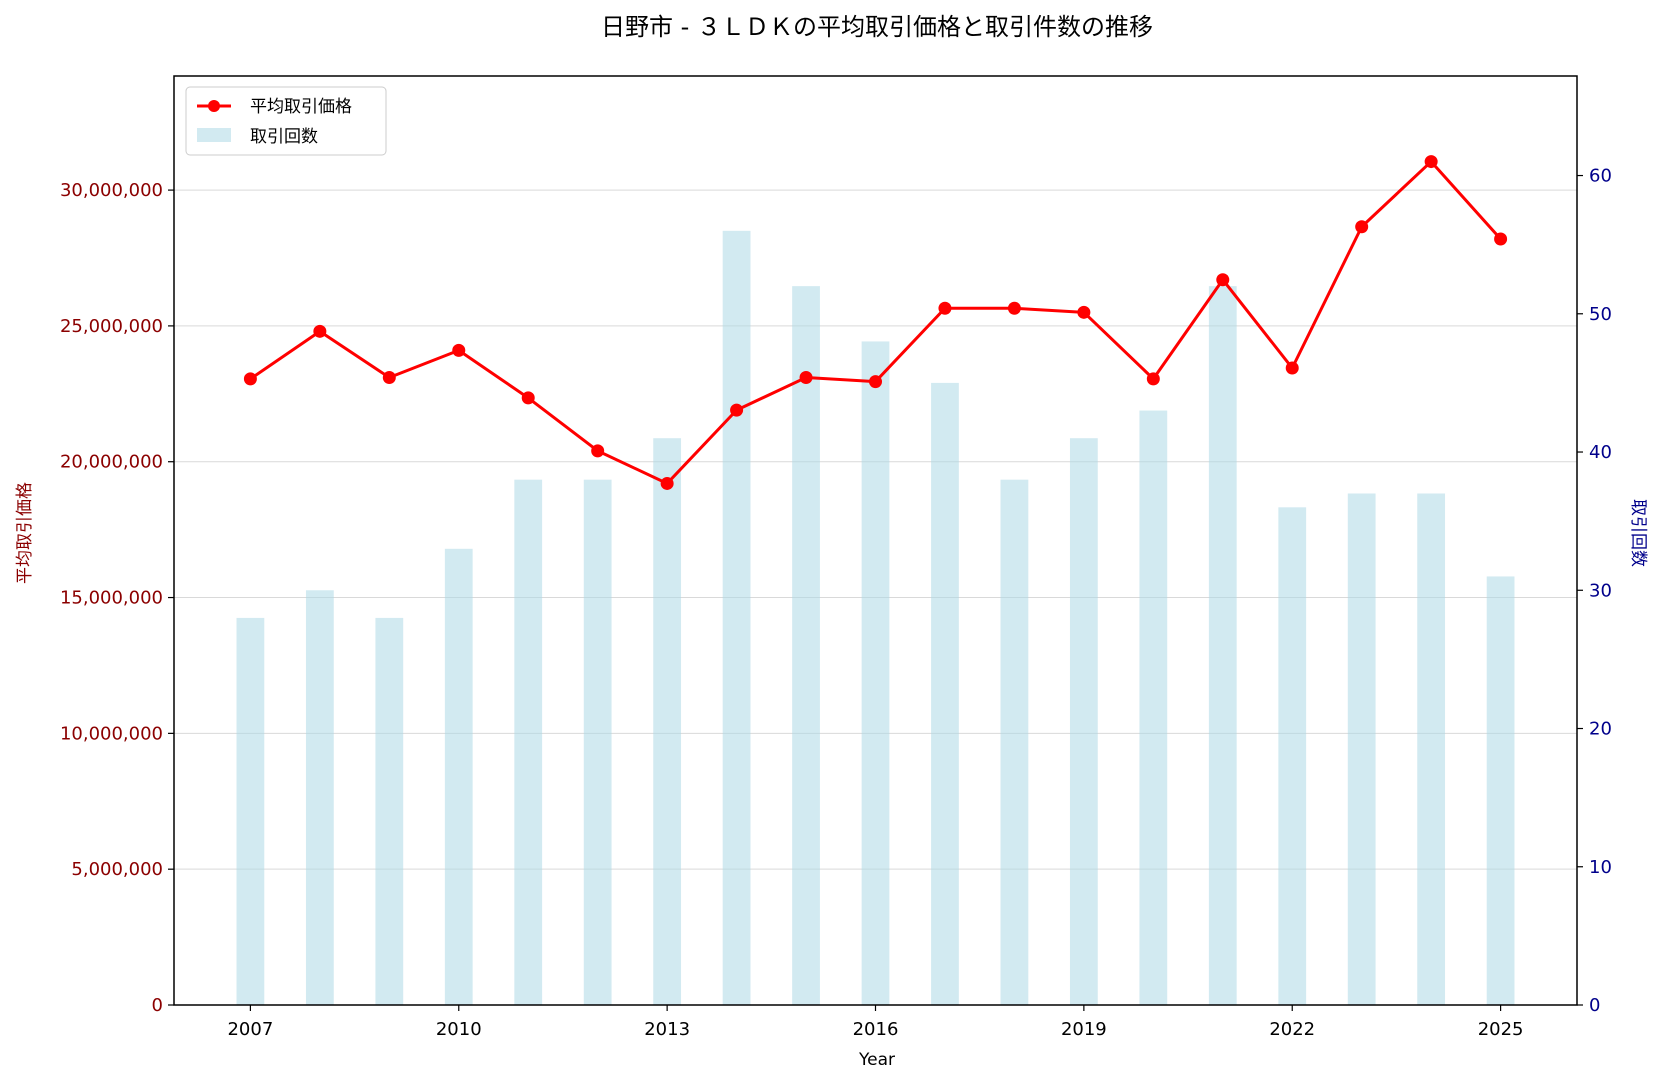 Image resolution: width=1653 pixels, height=1079 pixels. Describe the element at coordinates (1600, 452) in the screenshot. I see `right-tick-label: 40` at that location.